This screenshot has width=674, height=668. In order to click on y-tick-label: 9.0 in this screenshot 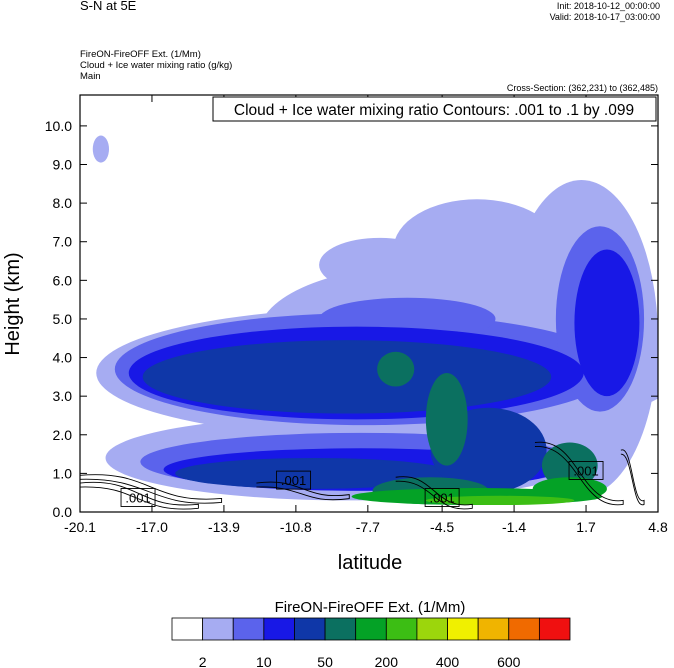, I will do `click(63, 165)`.